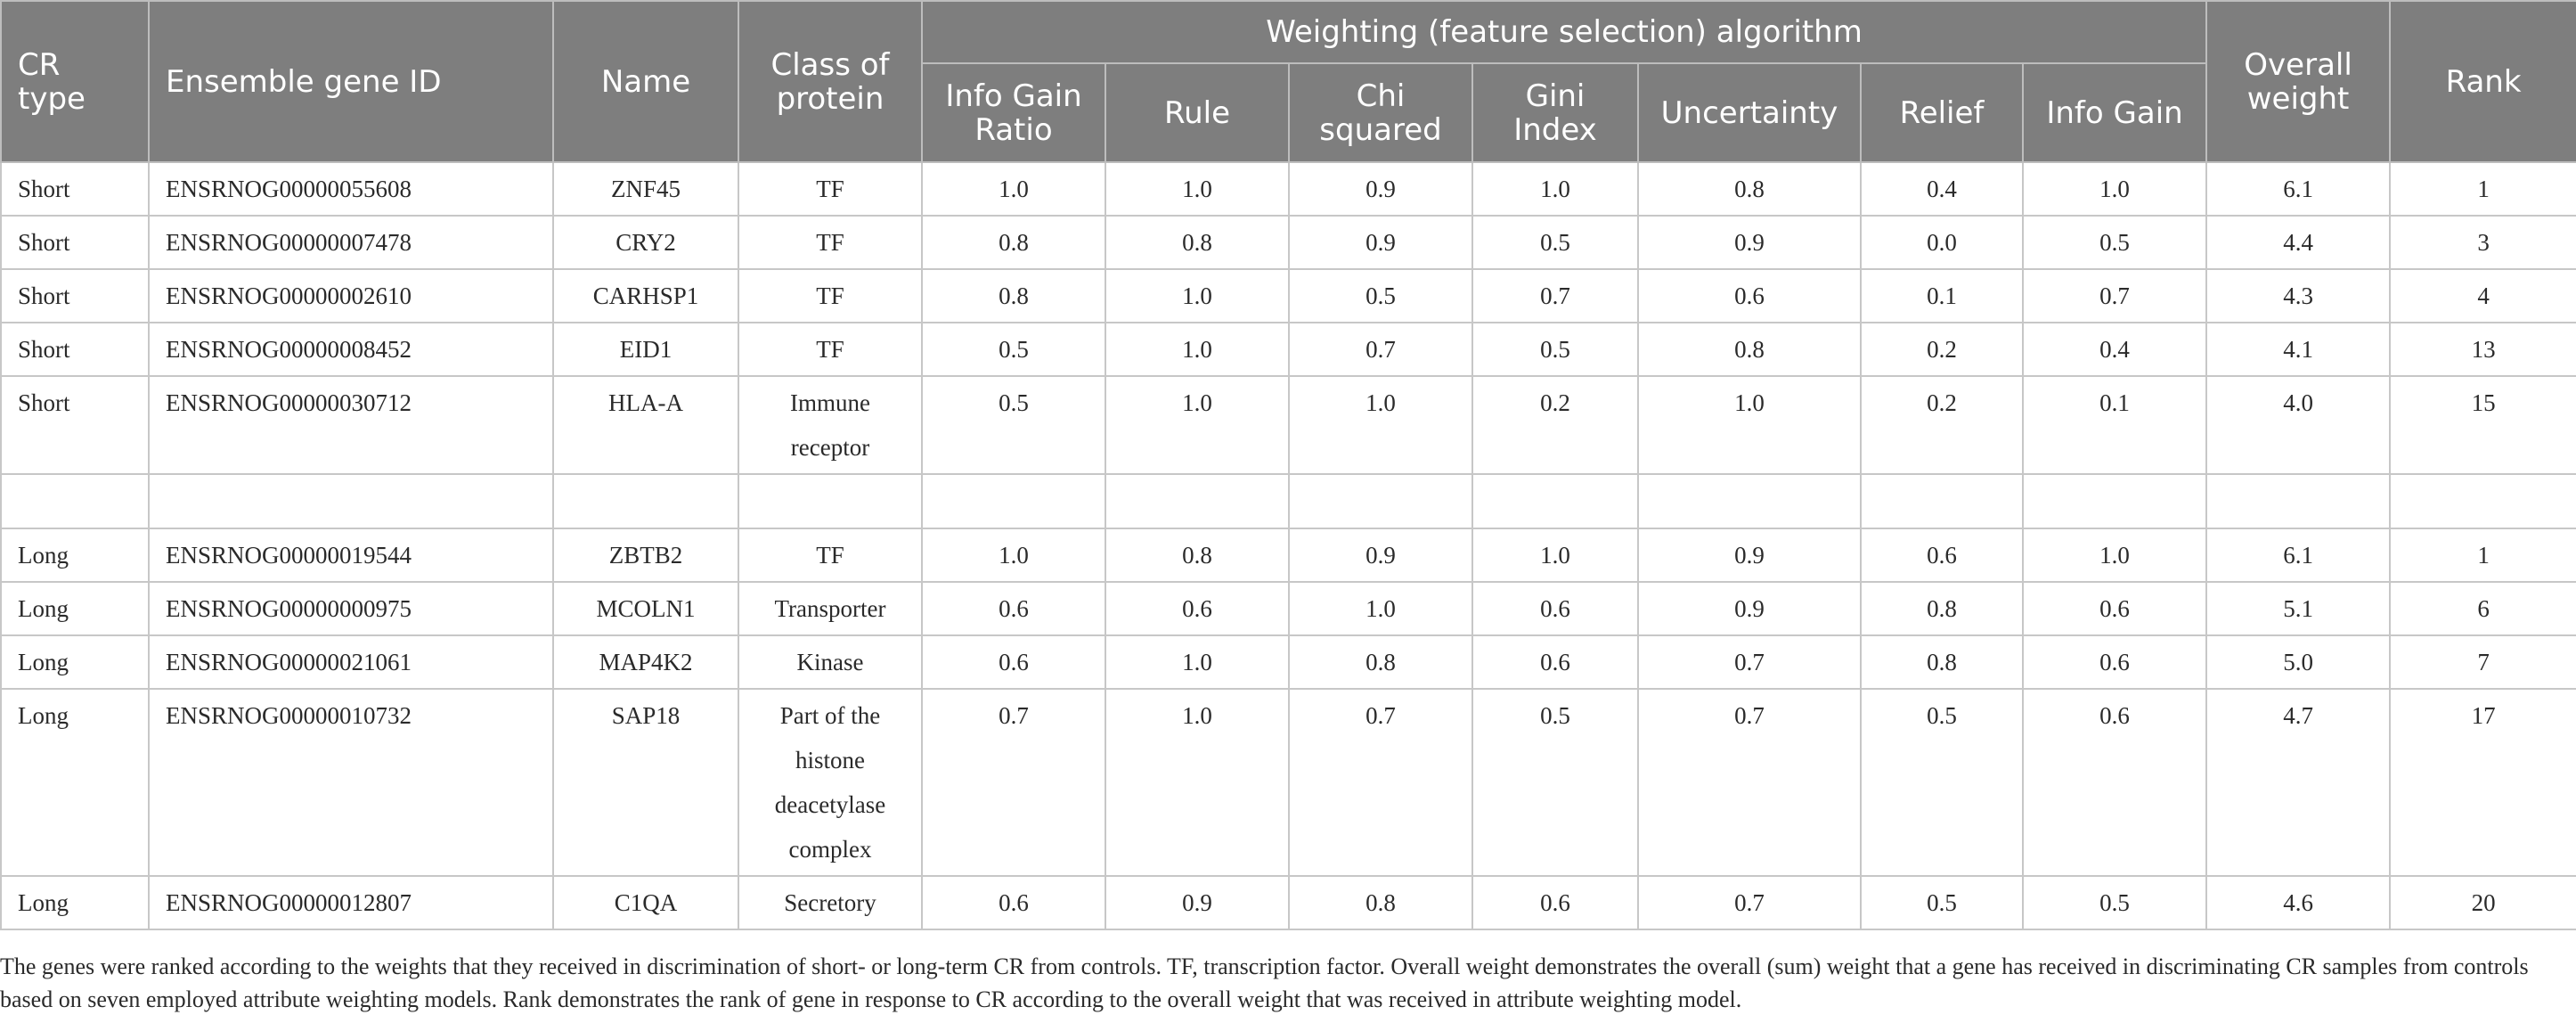 The height and width of the screenshot is (1023, 2576). I want to click on cell-rank: 6, so click(2483, 608).